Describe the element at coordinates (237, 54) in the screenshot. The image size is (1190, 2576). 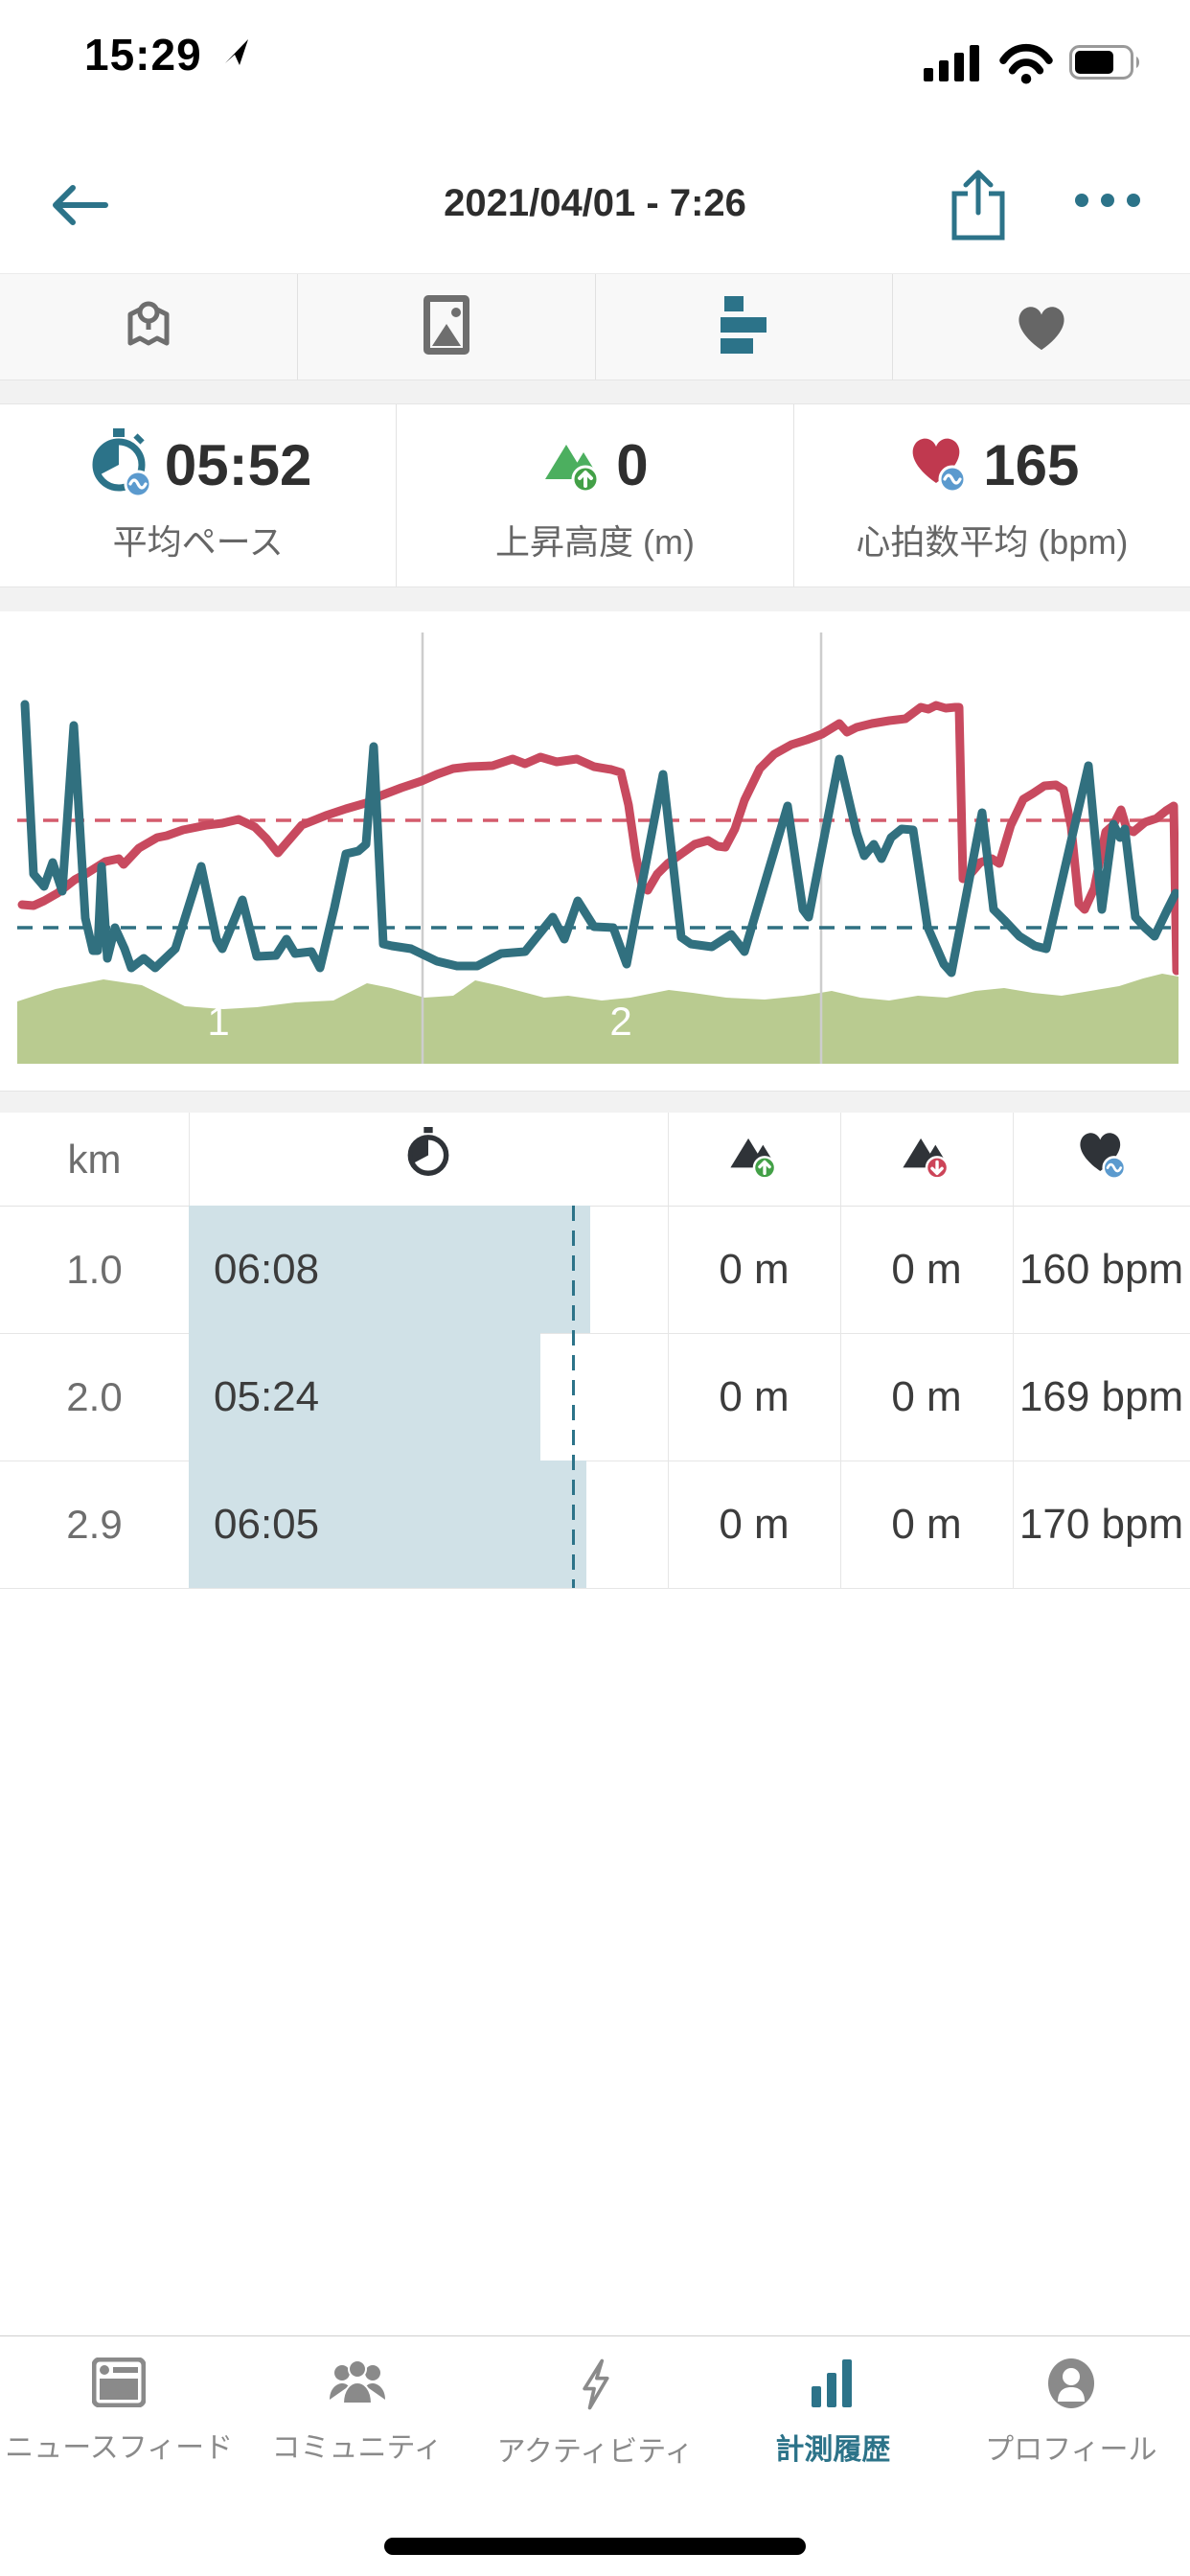
I see `location-services-icon` at that location.